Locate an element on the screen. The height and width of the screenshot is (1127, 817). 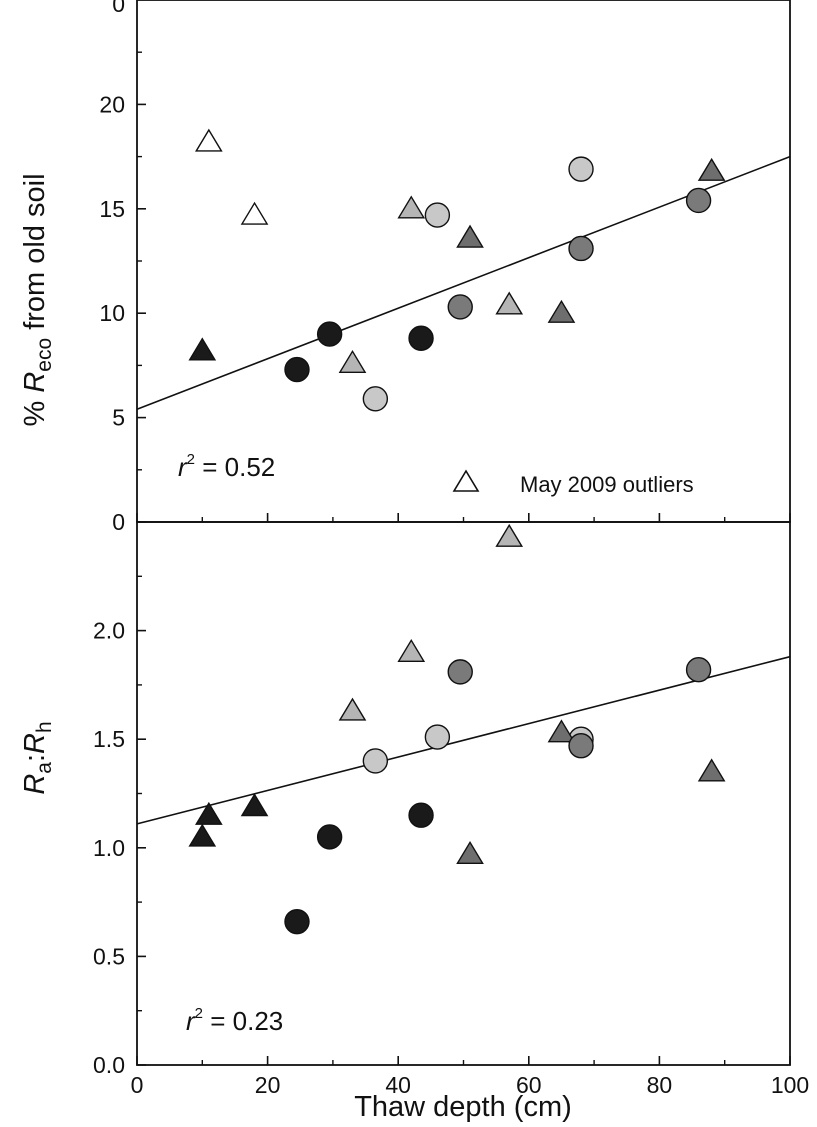
x-axis-title: Thaw depth (cm) is located at coordinates (463, 1107).